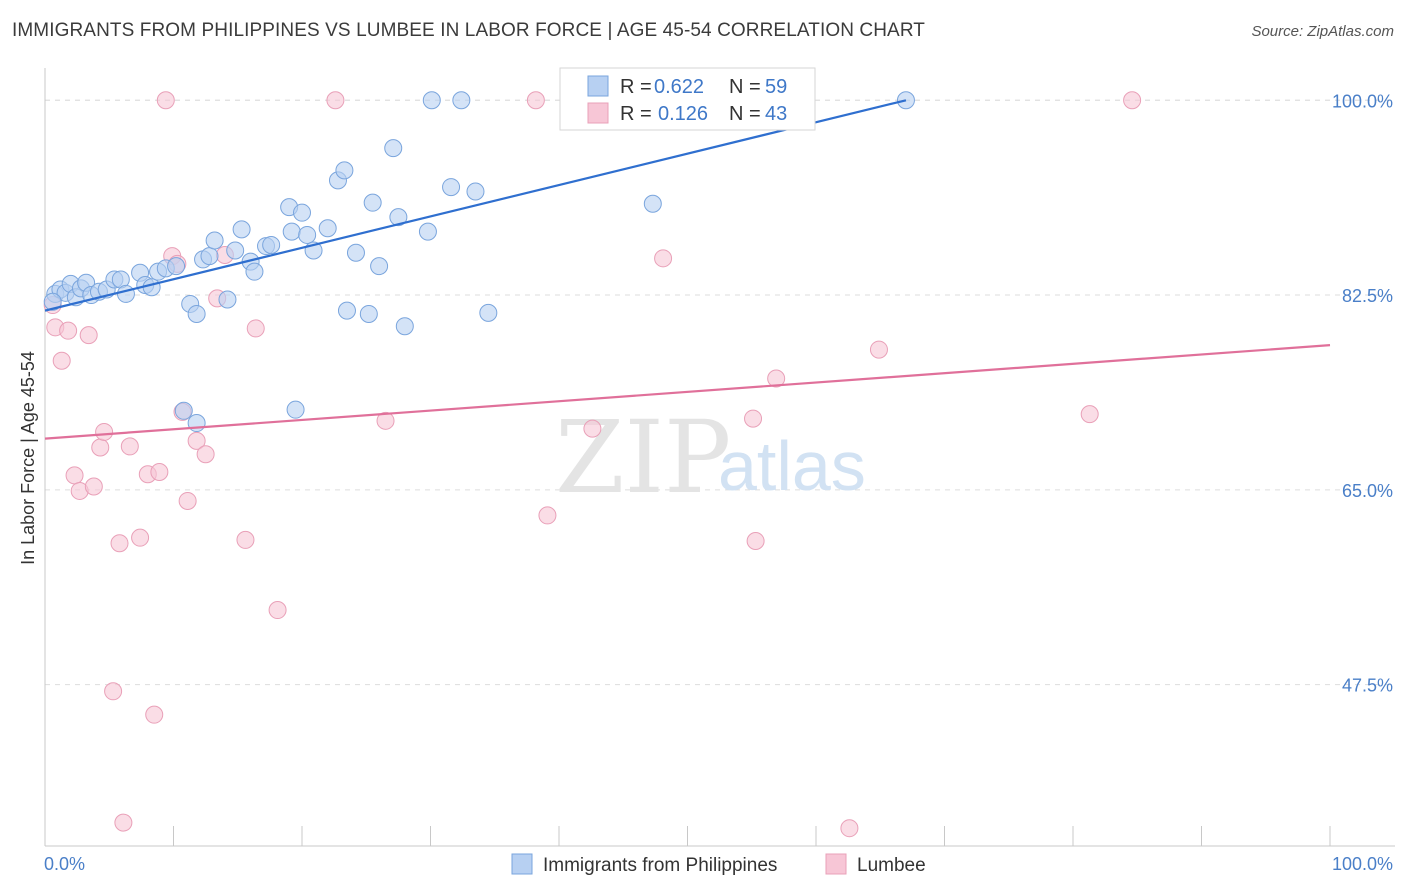  I want to click on x-tick-labels: 0.0% 100.0%, so click(718, 864).